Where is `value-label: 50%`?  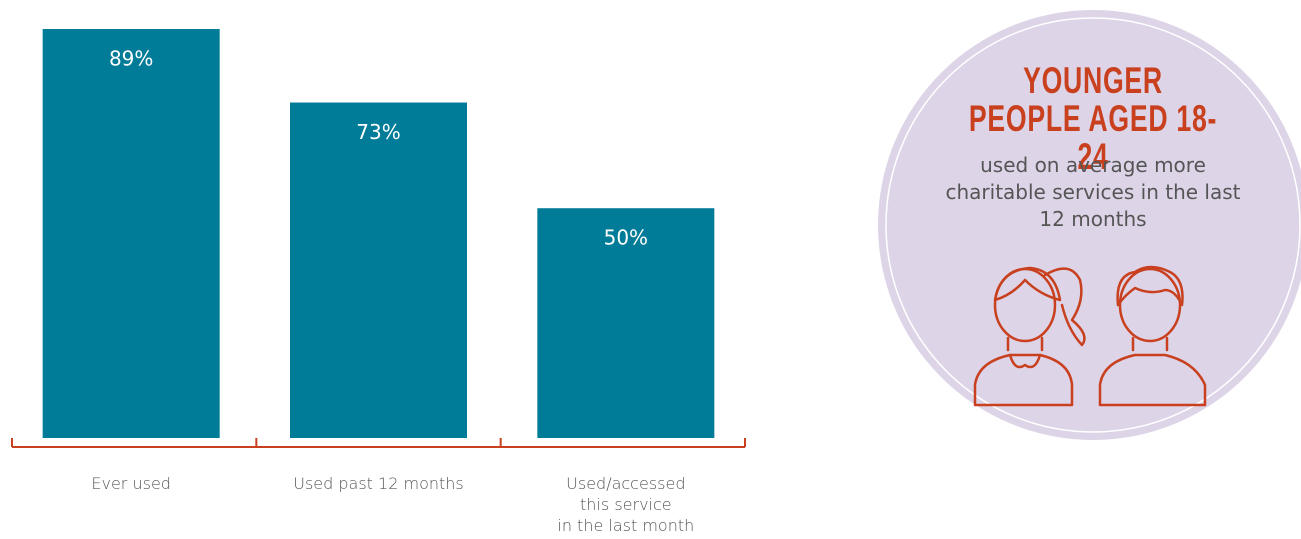
value-label: 50% is located at coordinates (626, 238).